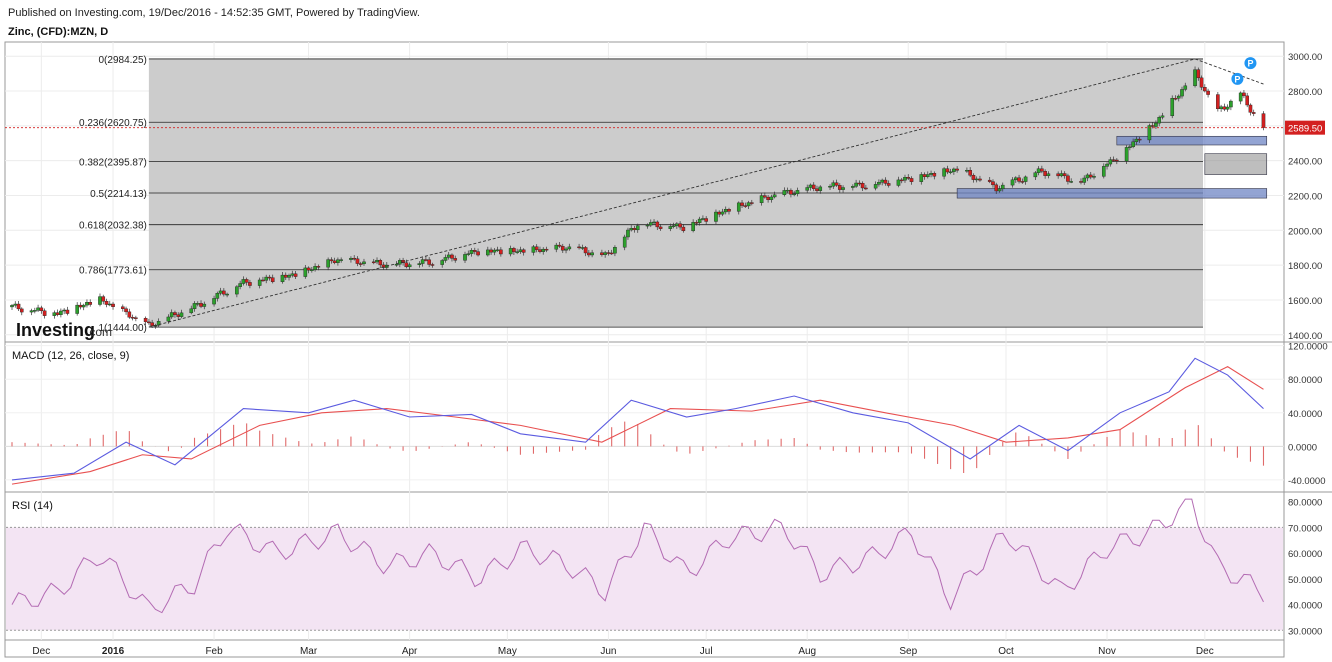  I want to click on macd-tick-label: 0.0000, so click(1302, 447).